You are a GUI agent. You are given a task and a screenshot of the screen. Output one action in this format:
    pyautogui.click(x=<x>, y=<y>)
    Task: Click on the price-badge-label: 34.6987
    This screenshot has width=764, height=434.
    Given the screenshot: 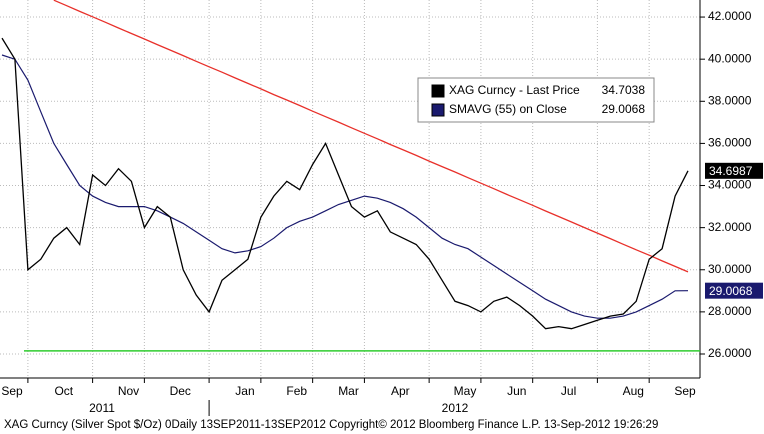 What is the action you would take?
    pyautogui.click(x=731, y=171)
    